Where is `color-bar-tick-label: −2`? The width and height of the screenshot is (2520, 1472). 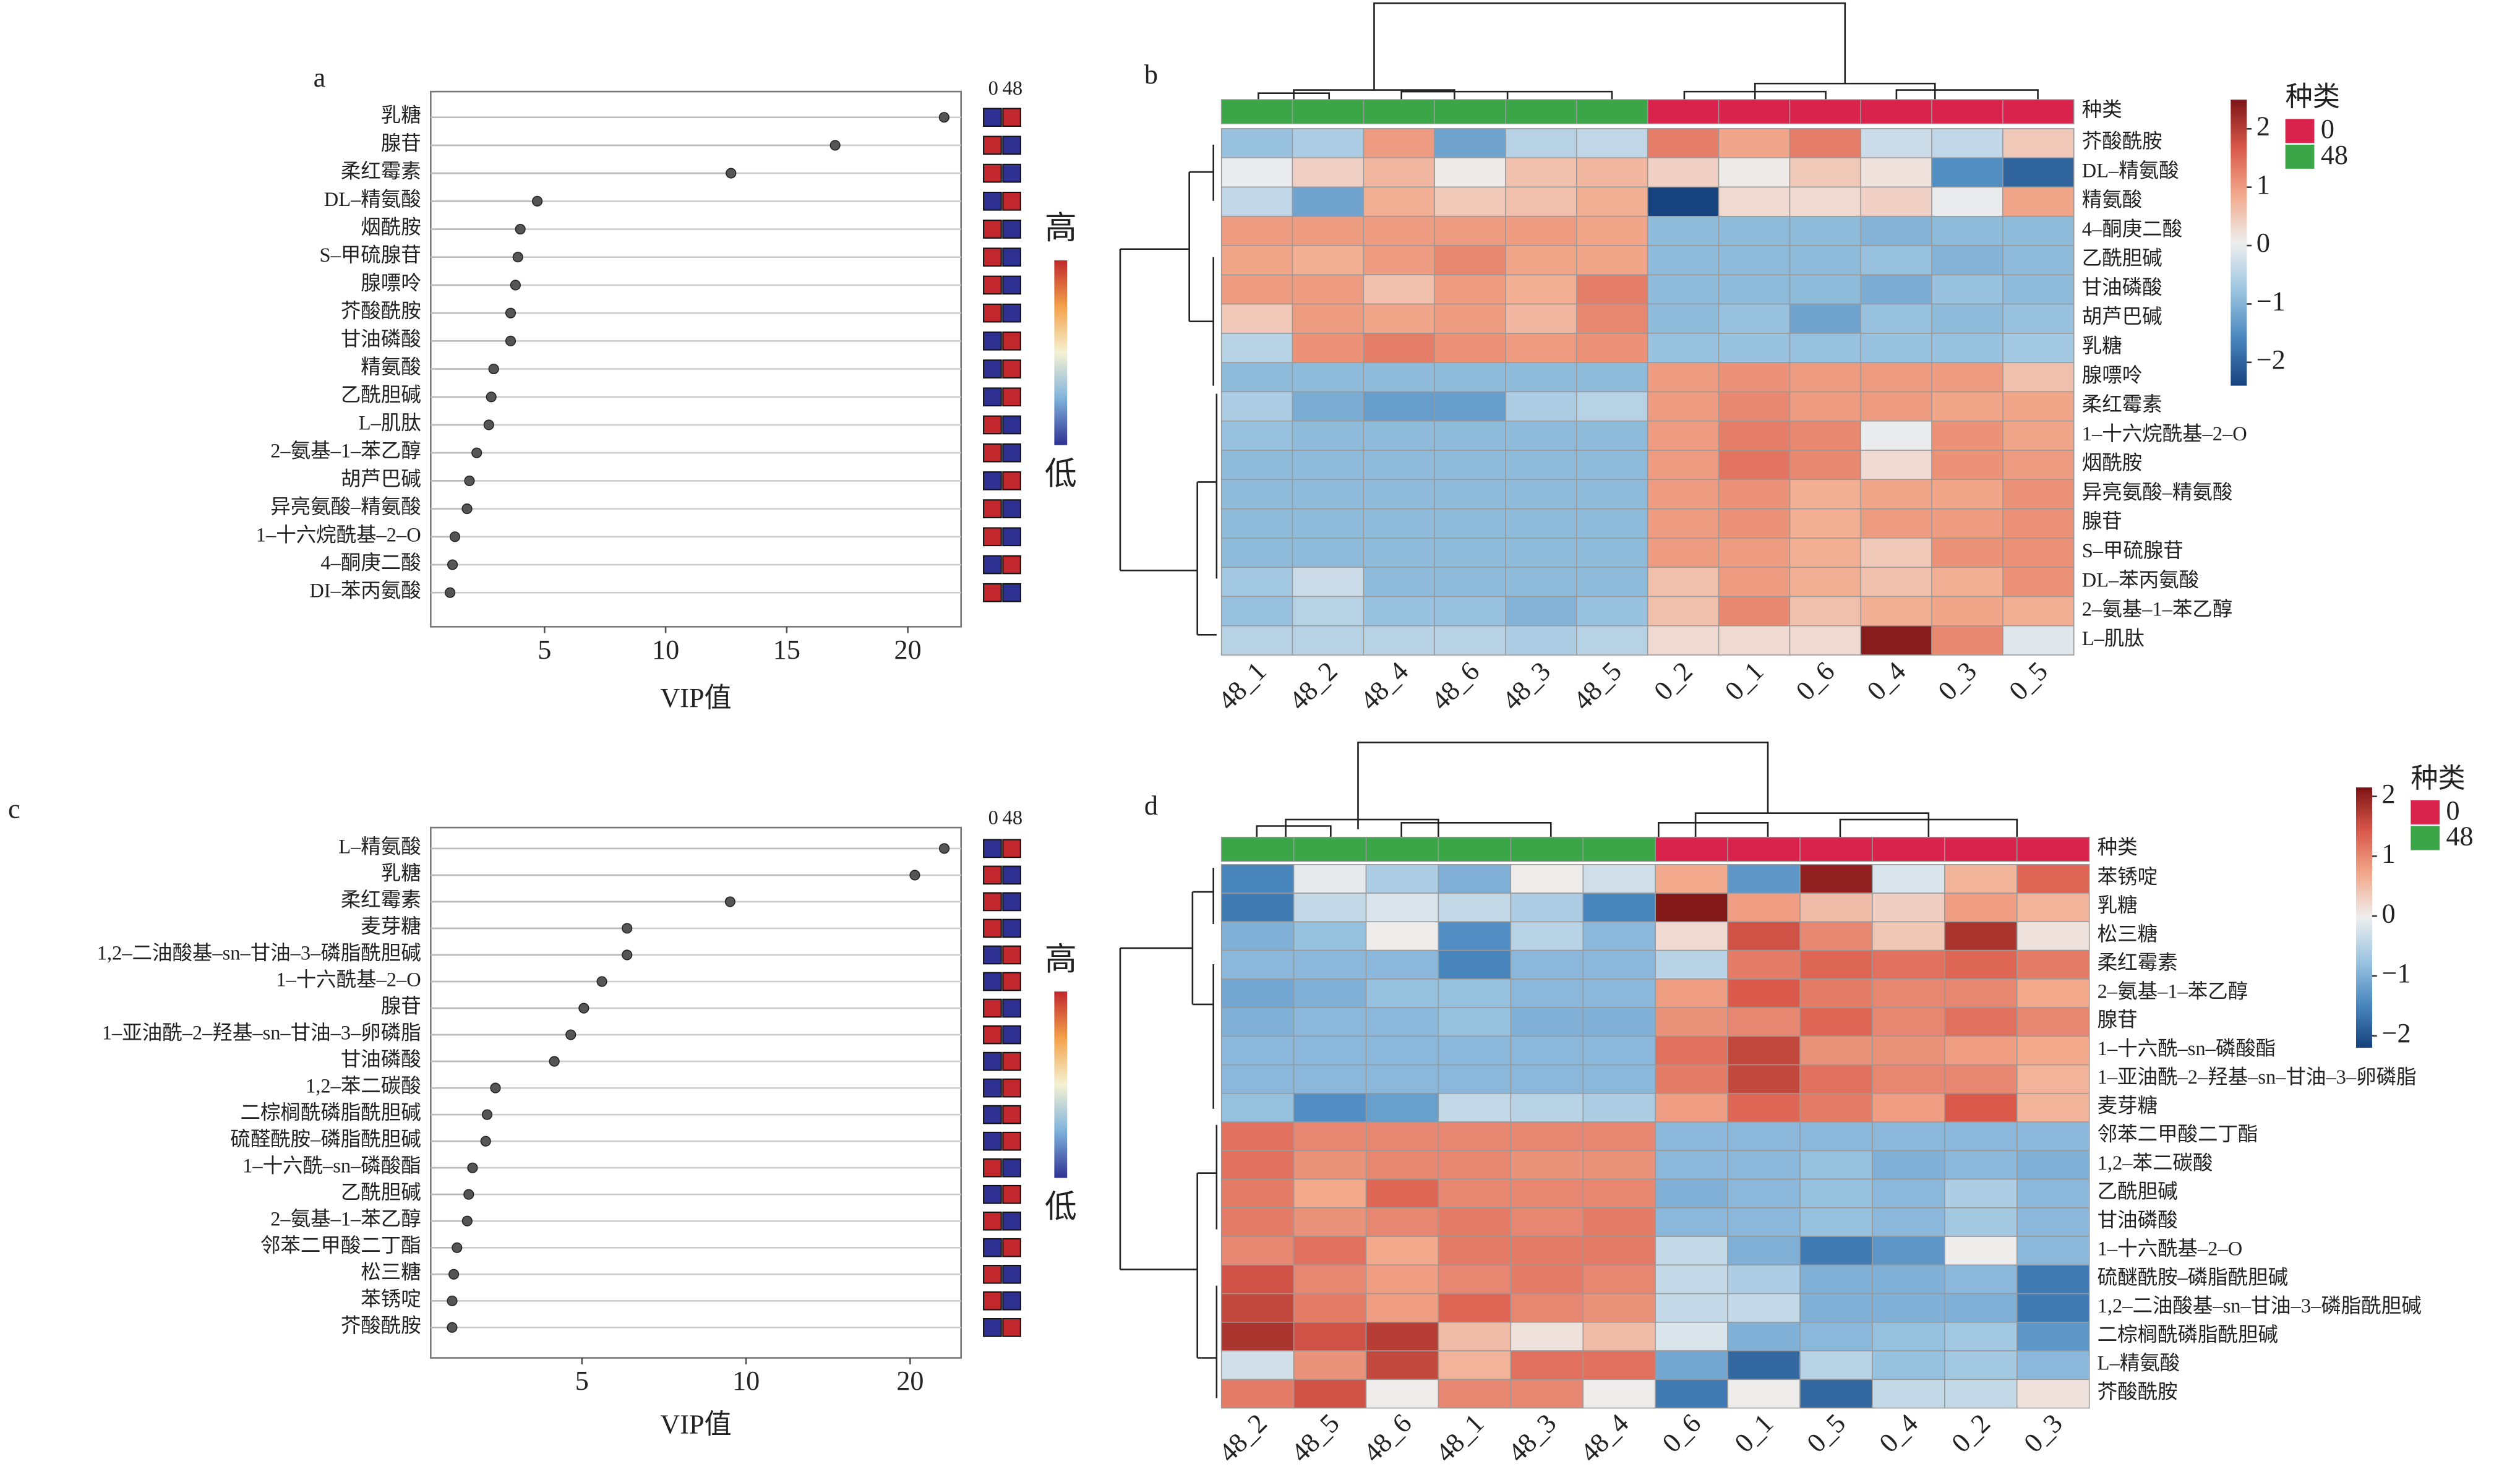
color-bar-tick-label: −2 is located at coordinates (2271, 359).